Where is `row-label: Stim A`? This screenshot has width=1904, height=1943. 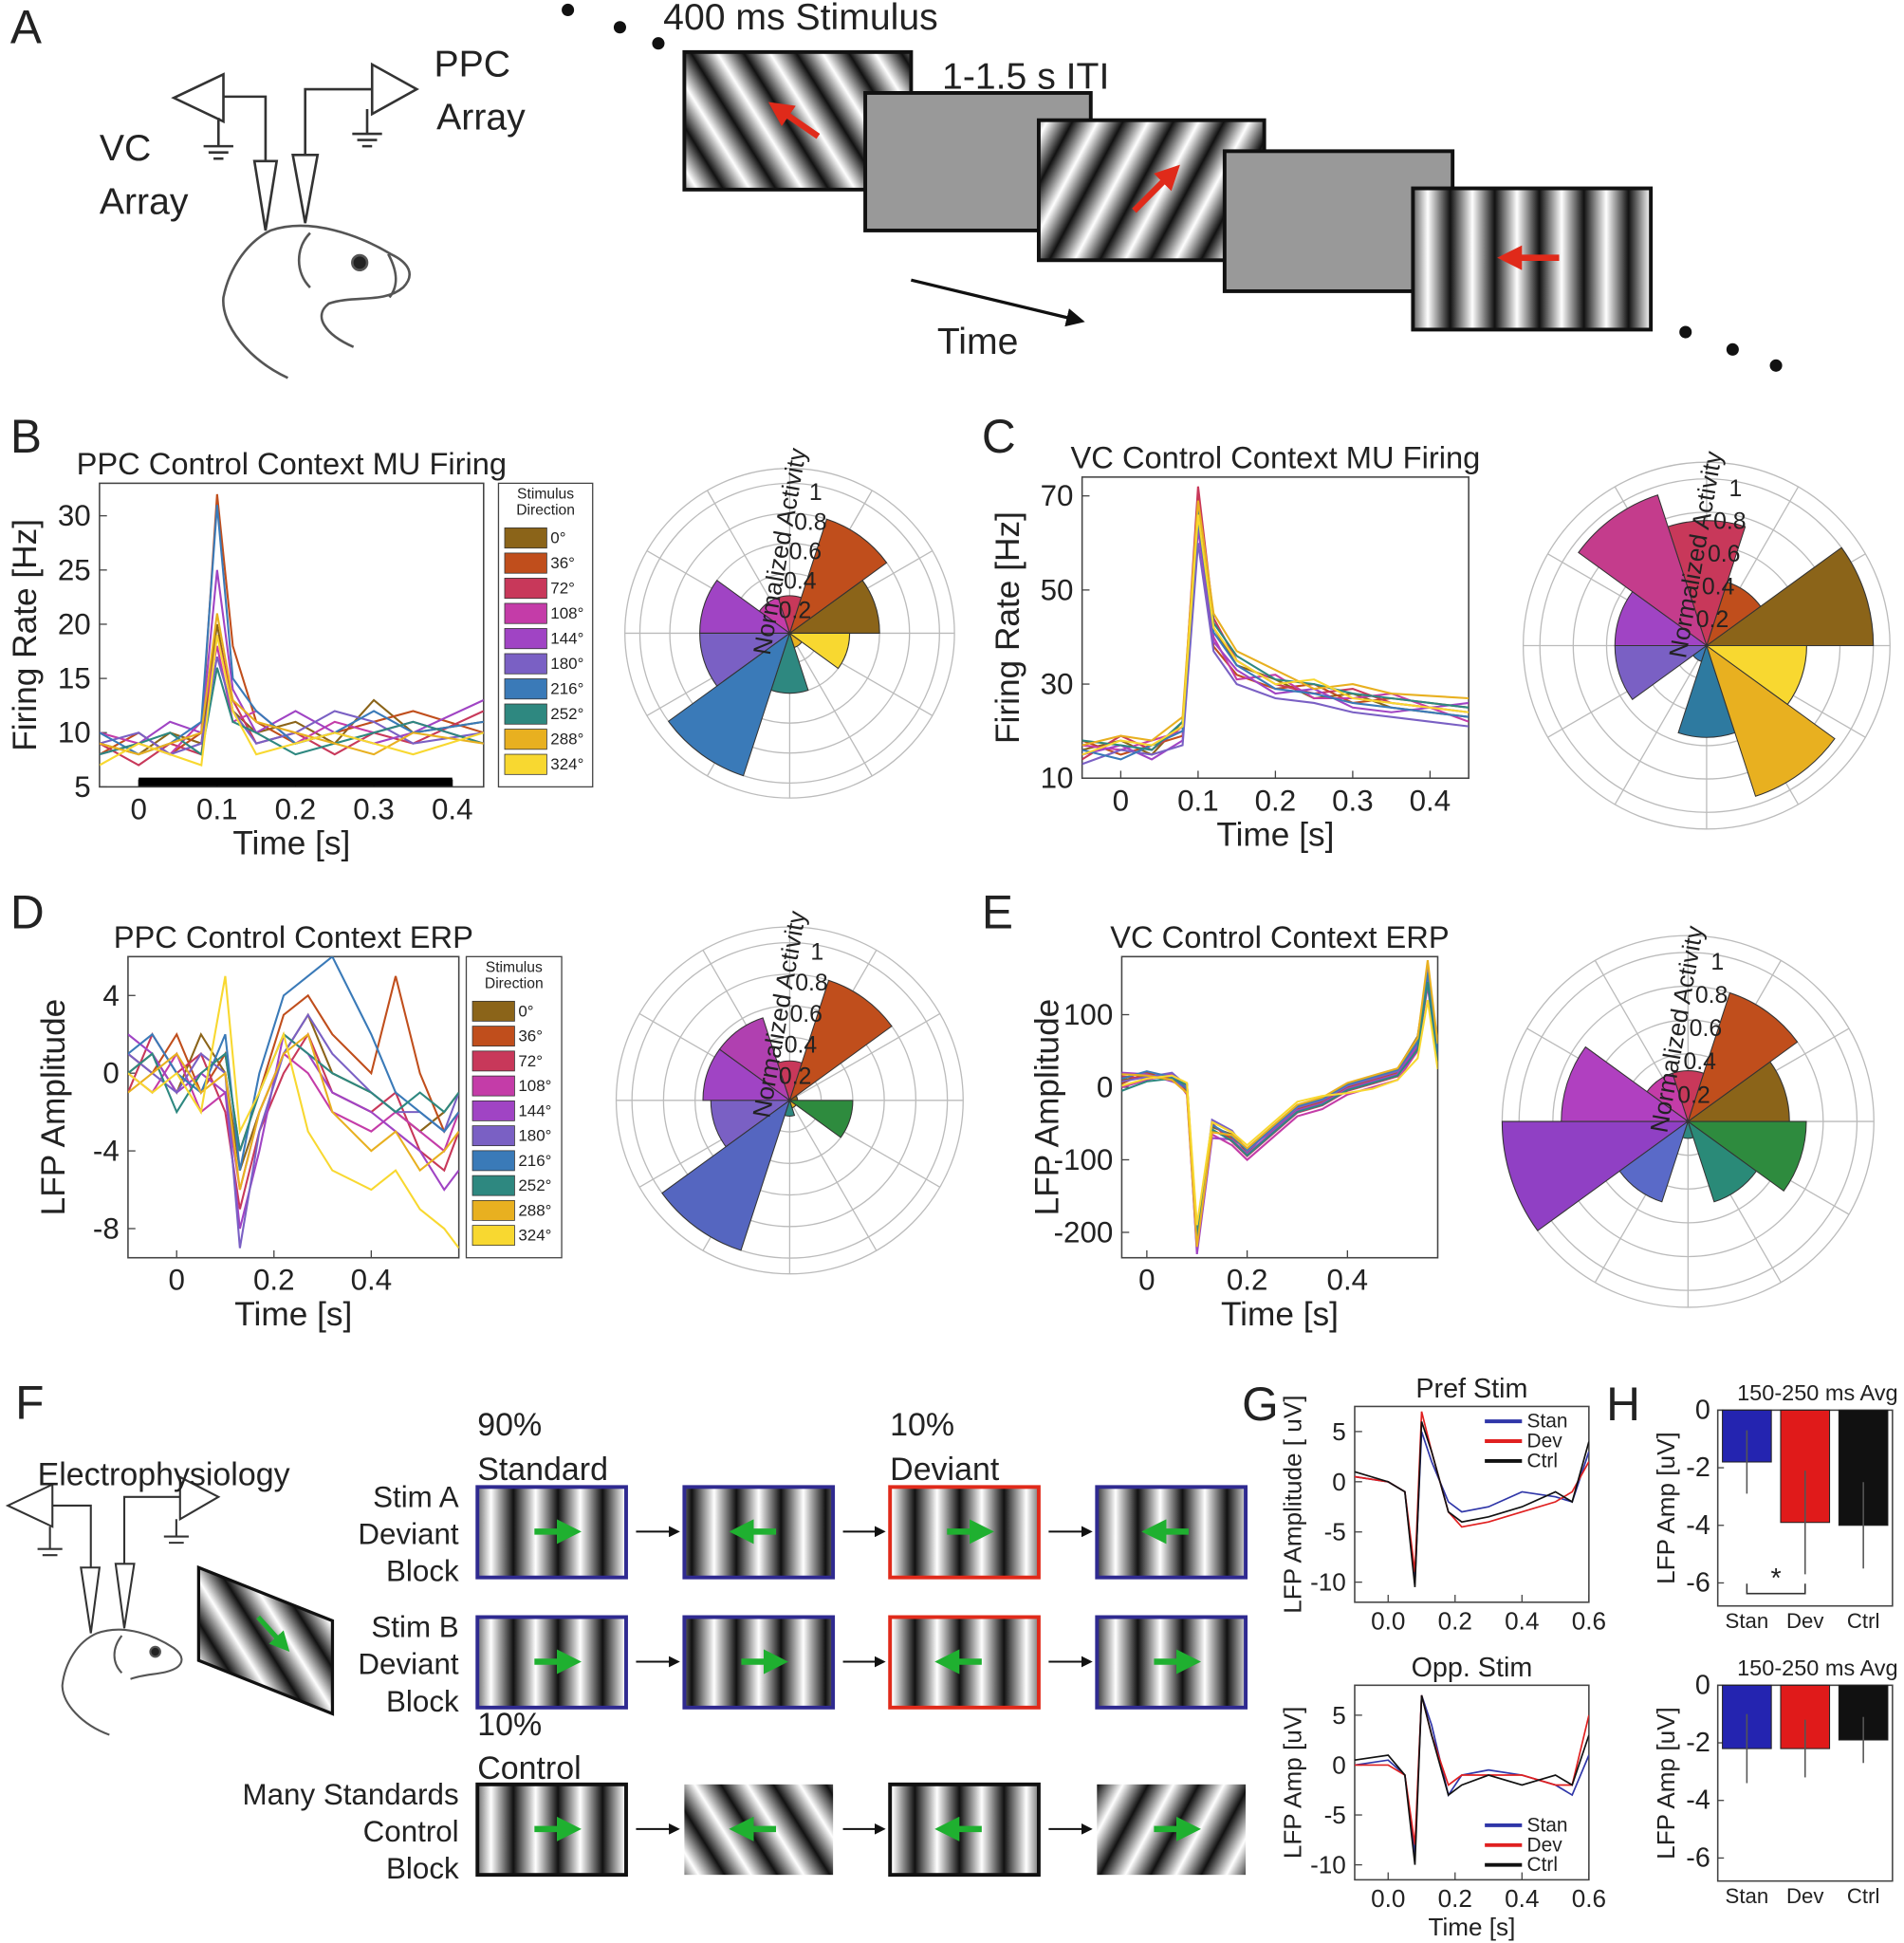 row-label: Stim A is located at coordinates (416, 1496).